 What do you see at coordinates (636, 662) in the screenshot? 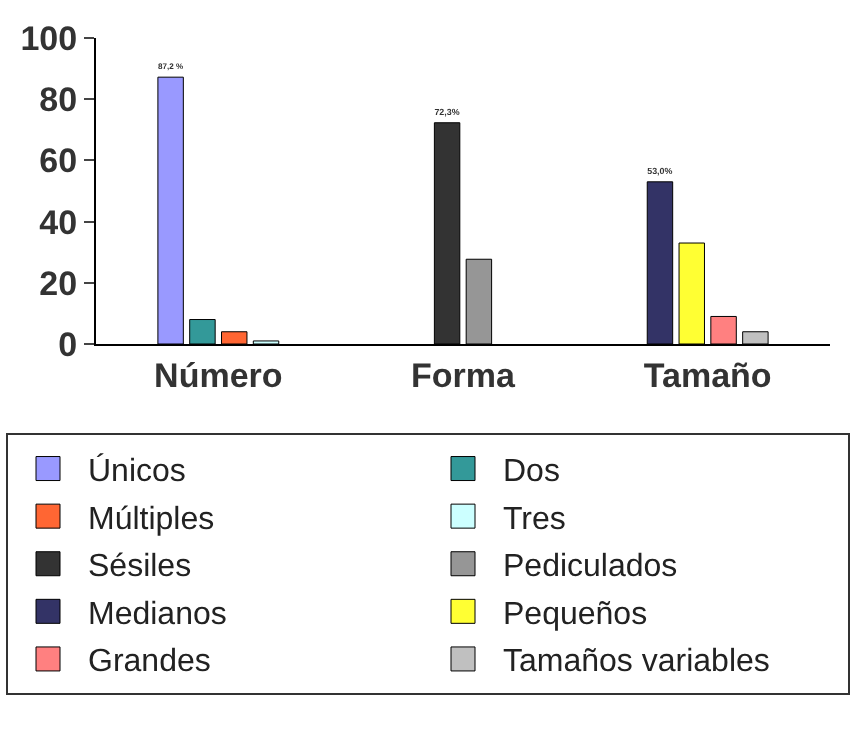
I see `legend-label: Tamaños variables` at bounding box center [636, 662].